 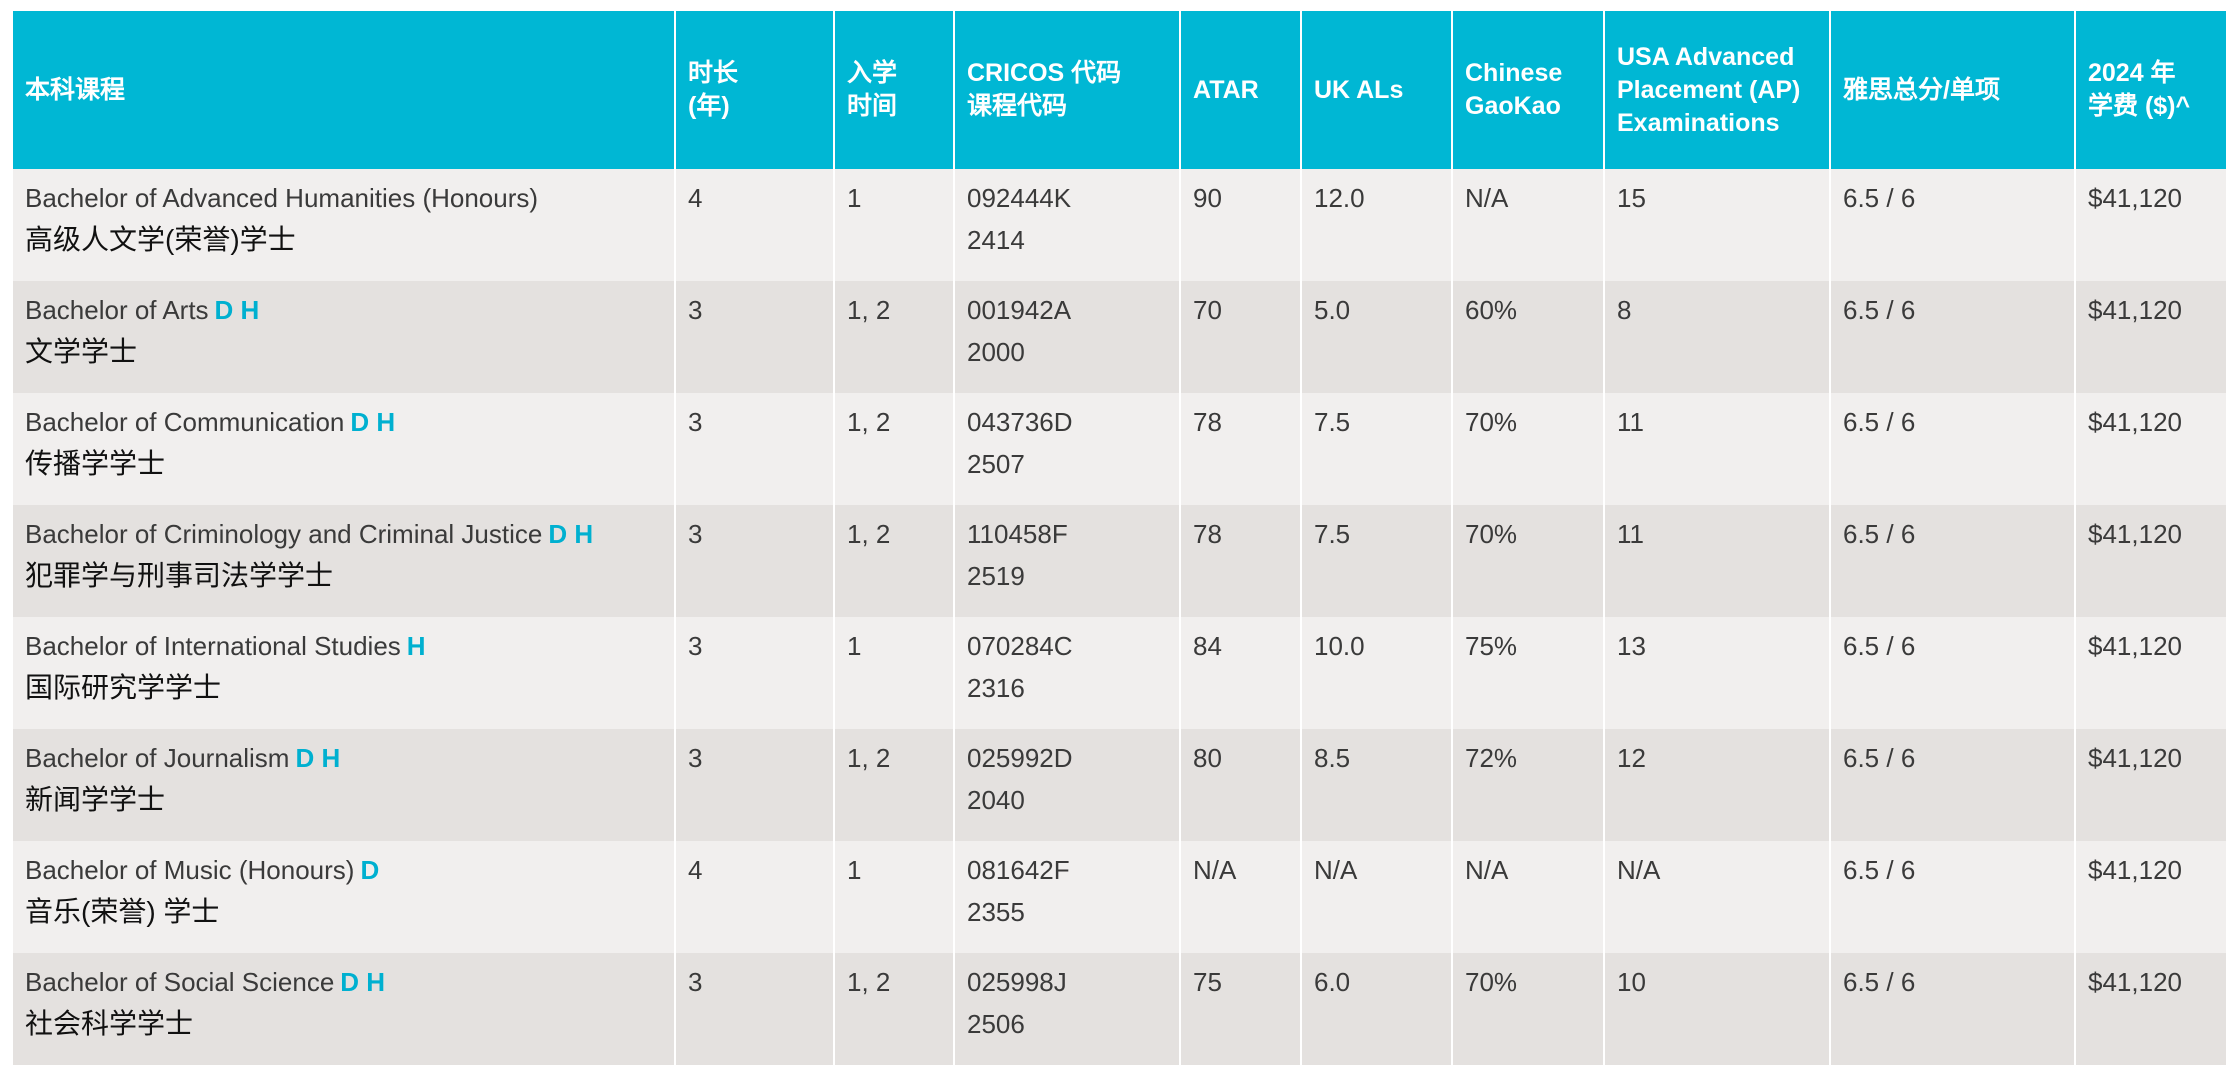 What do you see at coordinates (343, 897) in the screenshot?
I see `course-cell: Bachelor of Music (Honours) D 音乐(荣誉) 学士` at bounding box center [343, 897].